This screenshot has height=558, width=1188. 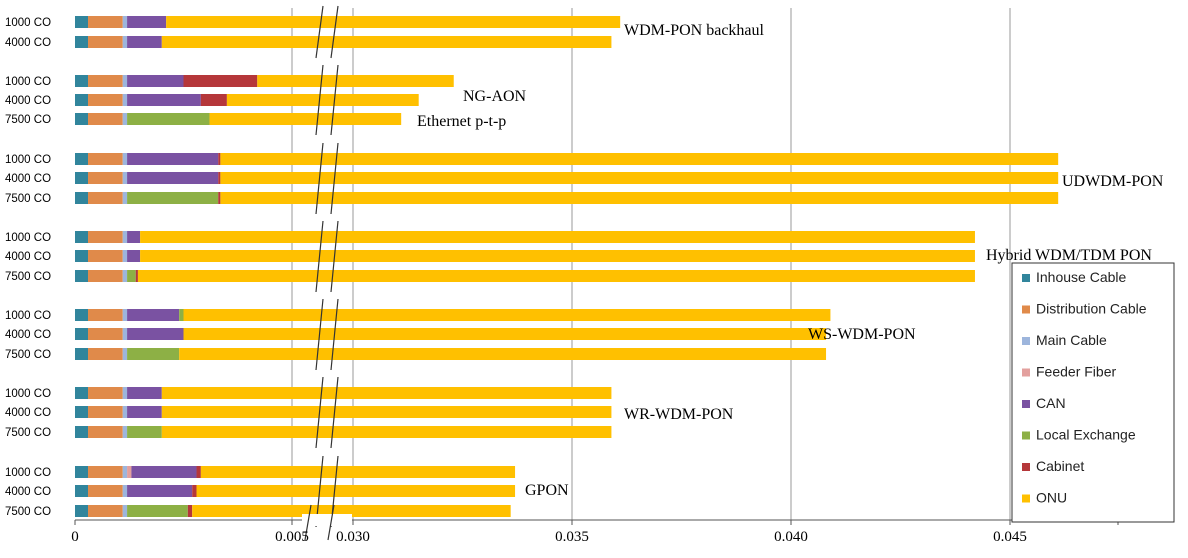 I want to click on bar-segment-feeder-fiber, so click(x=129, y=472).